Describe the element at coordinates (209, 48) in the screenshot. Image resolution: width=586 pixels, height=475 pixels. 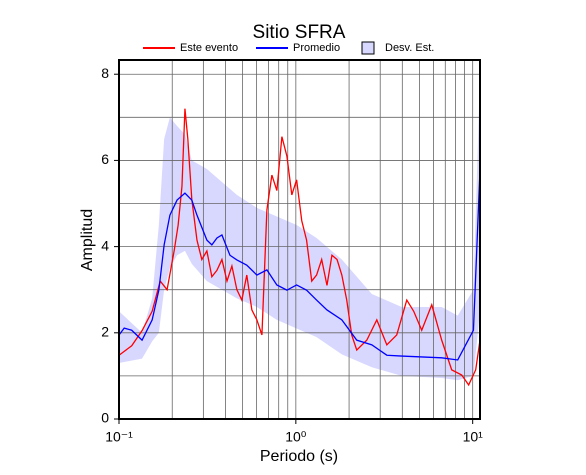
I see `legend-label: Este evento` at that location.